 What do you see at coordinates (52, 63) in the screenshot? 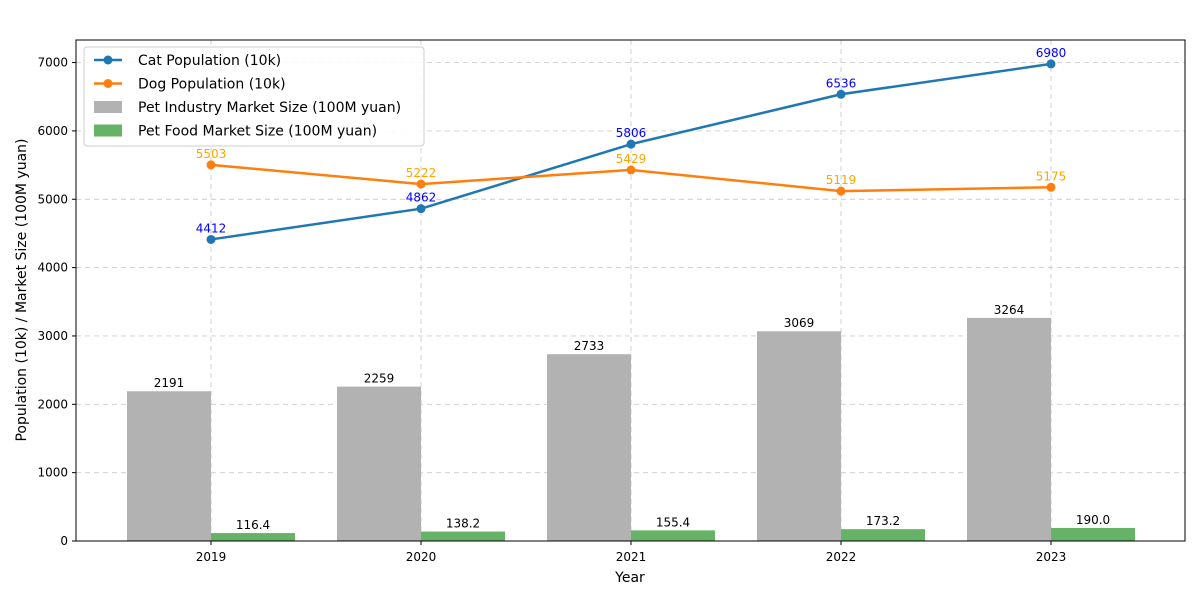
I see `y-tick-label: 7000` at bounding box center [52, 63].